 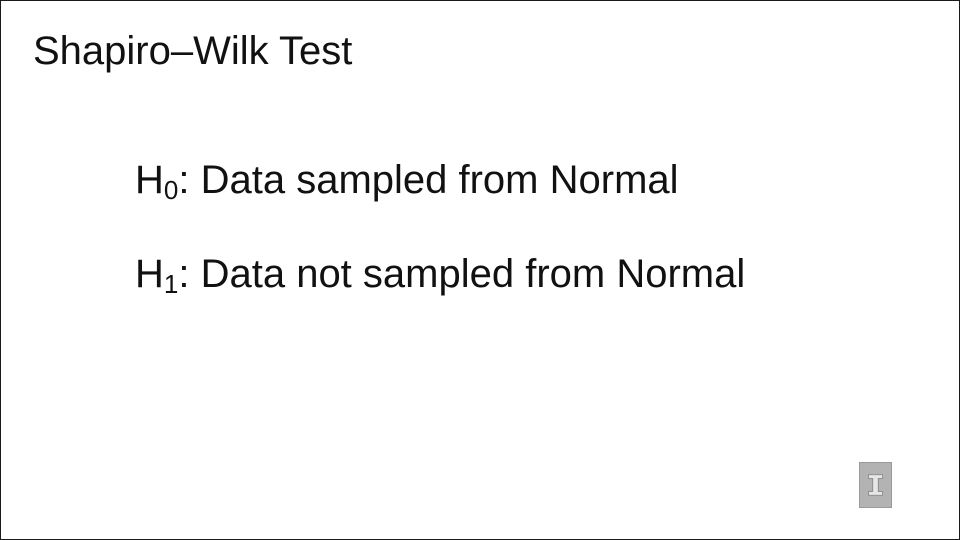 What do you see at coordinates (193, 51) in the screenshot?
I see `slide-title: Shapiro–Wilk Test` at bounding box center [193, 51].